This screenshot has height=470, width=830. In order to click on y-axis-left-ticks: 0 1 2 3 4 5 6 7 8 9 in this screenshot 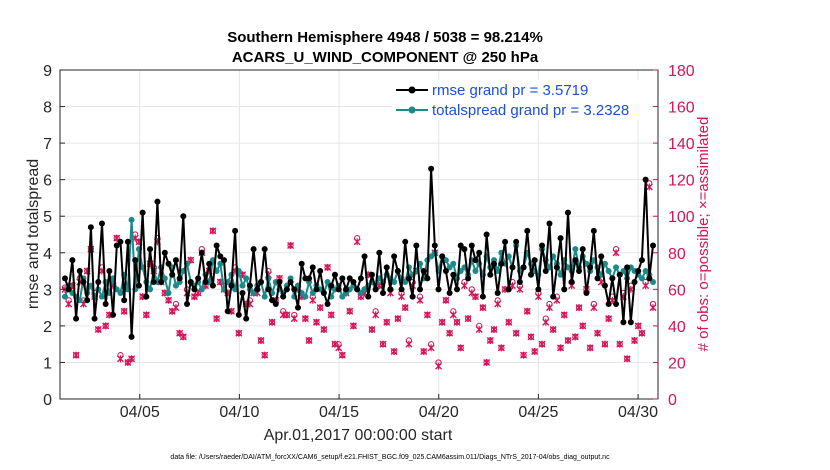, I will do `click(54, 236)`.